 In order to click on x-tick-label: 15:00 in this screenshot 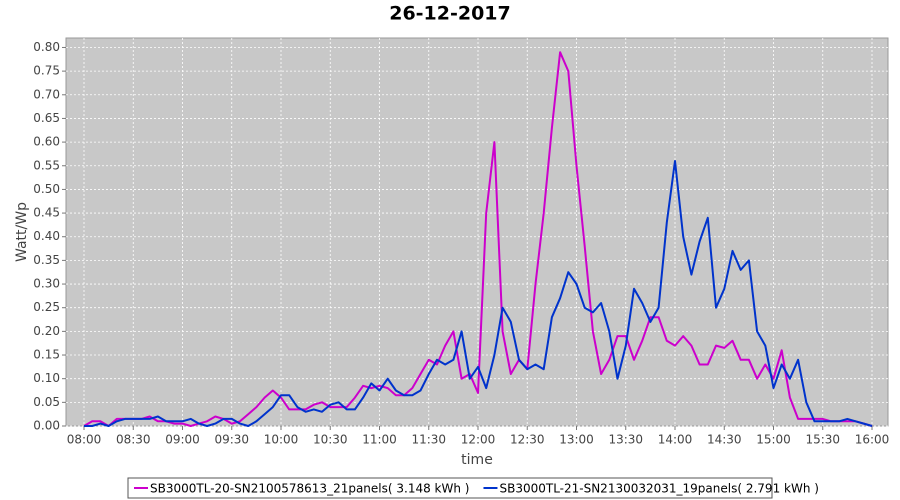, I will do `click(773, 440)`.